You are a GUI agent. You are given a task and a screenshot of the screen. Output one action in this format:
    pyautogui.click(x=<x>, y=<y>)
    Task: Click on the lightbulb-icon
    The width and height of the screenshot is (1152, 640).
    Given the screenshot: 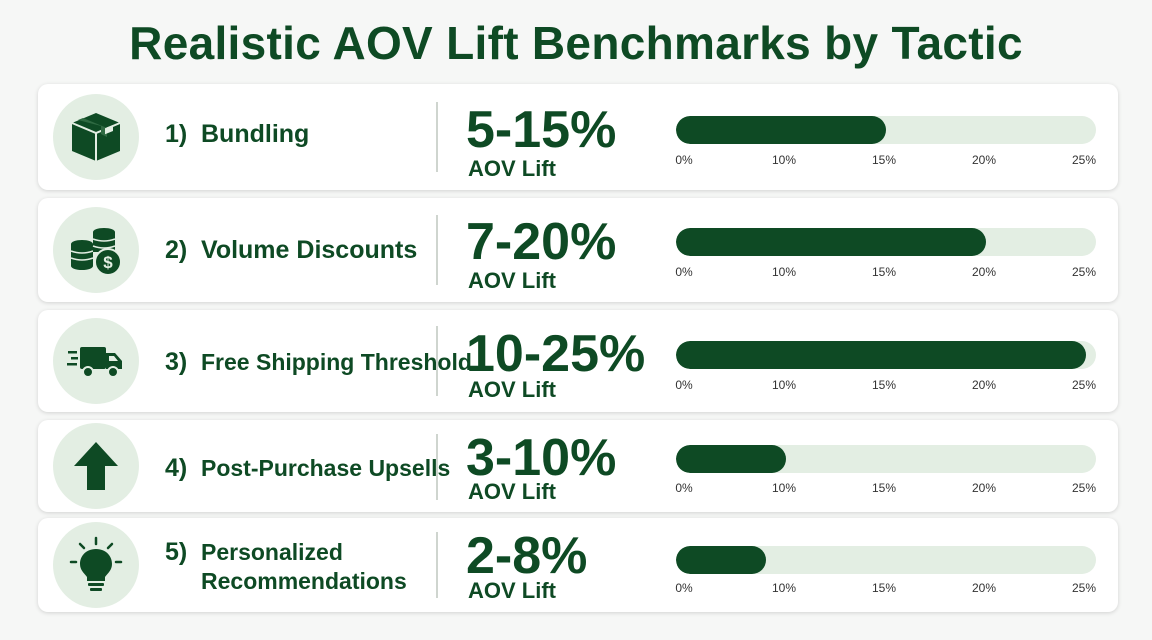 What is the action you would take?
    pyautogui.click(x=96, y=565)
    